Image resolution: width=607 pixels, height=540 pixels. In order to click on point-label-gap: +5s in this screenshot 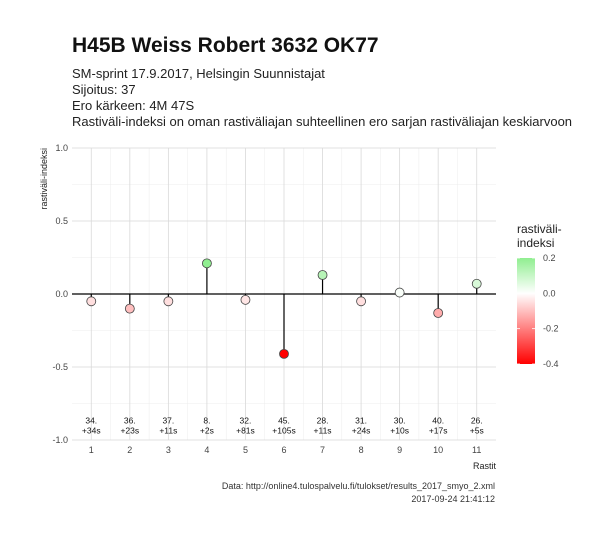, I will do `click(477, 430)`.